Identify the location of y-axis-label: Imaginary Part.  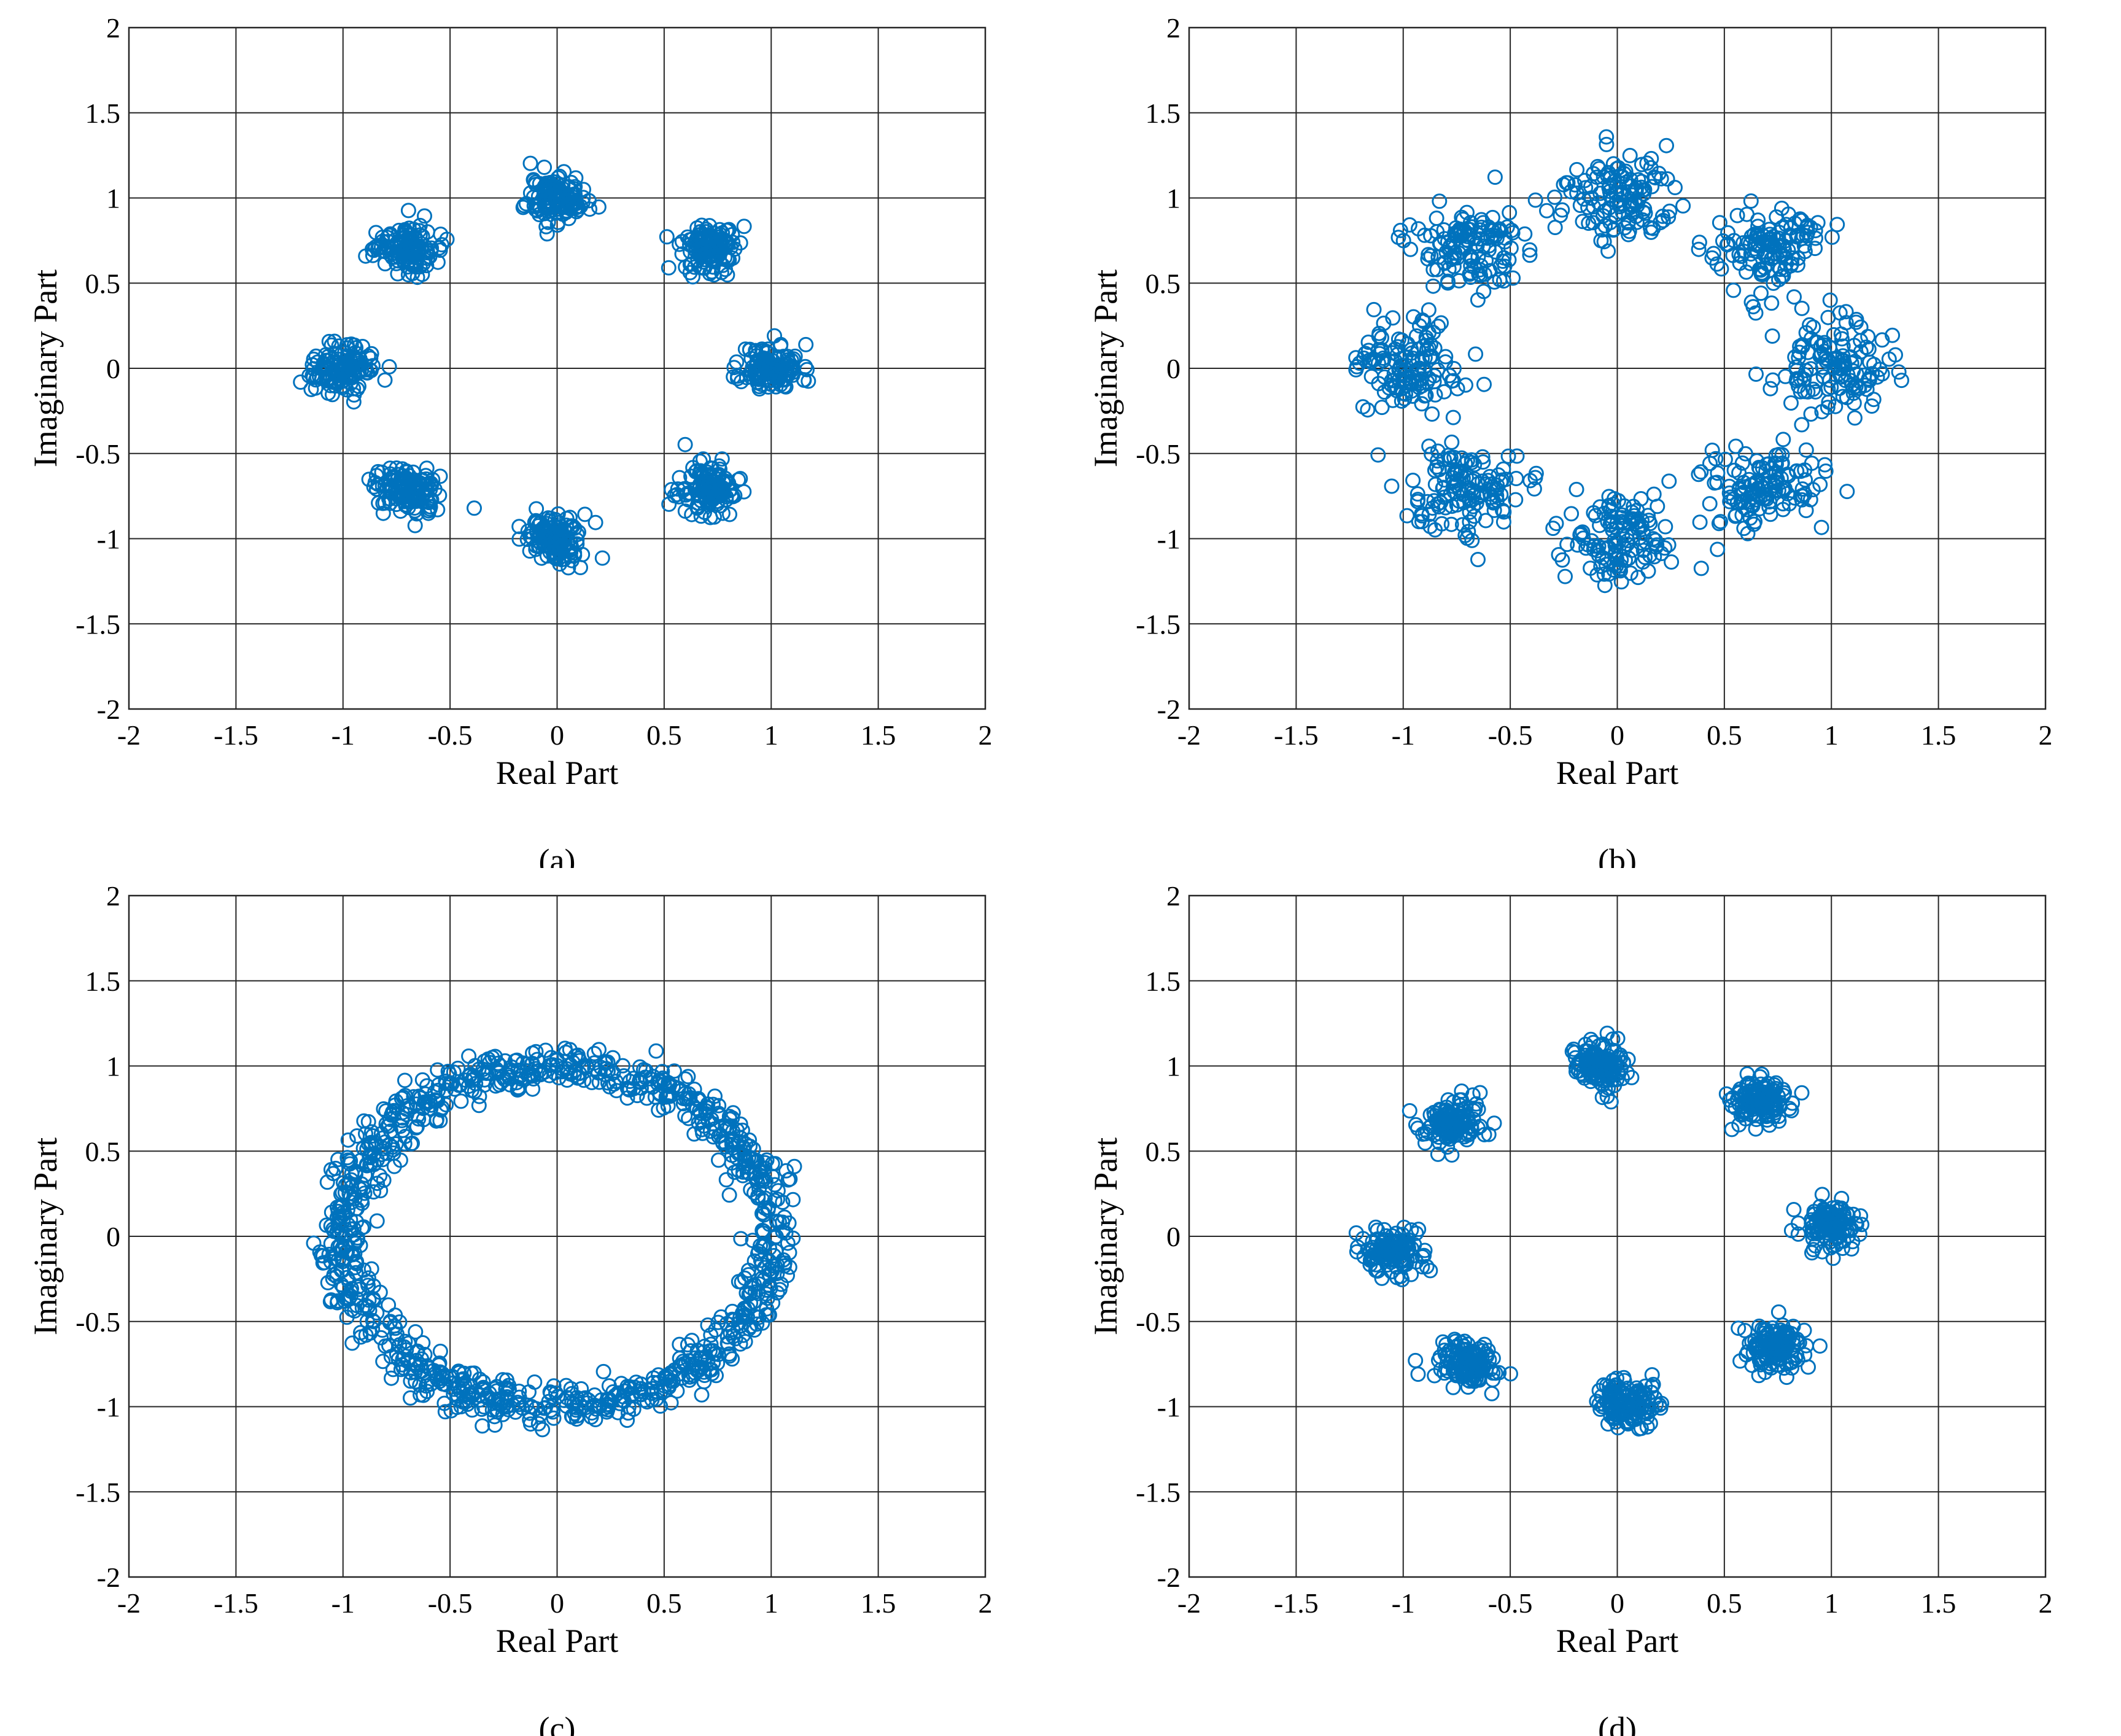
(1105, 1236).